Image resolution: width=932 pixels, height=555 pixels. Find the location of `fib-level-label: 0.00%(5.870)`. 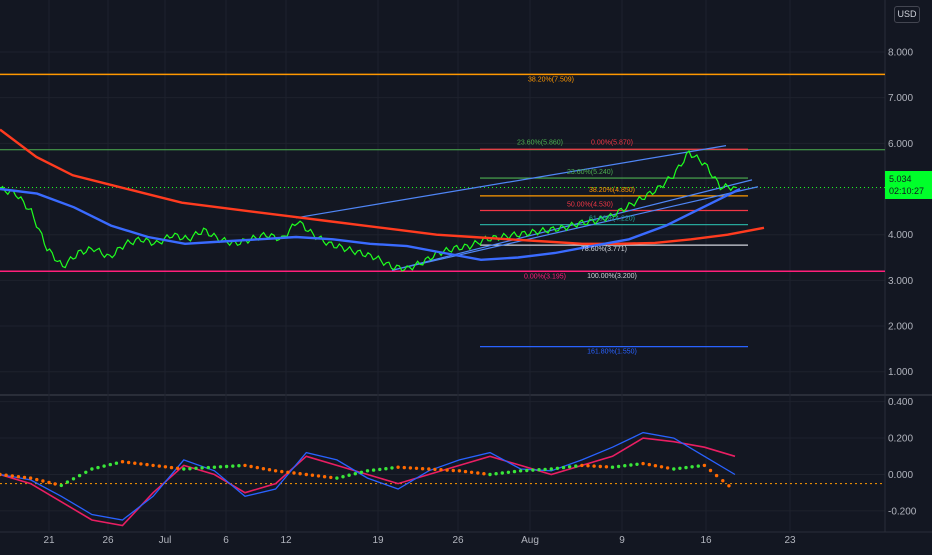

fib-level-label: 0.00%(5.870) is located at coordinates (612, 142).